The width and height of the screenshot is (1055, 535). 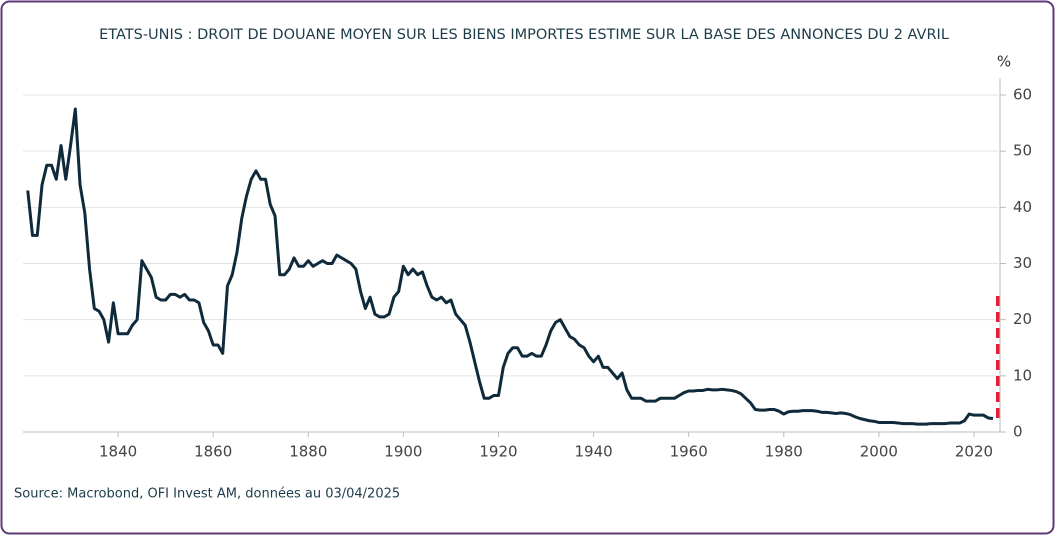 I want to click on x-tick-label: 1920, so click(x=498, y=452).